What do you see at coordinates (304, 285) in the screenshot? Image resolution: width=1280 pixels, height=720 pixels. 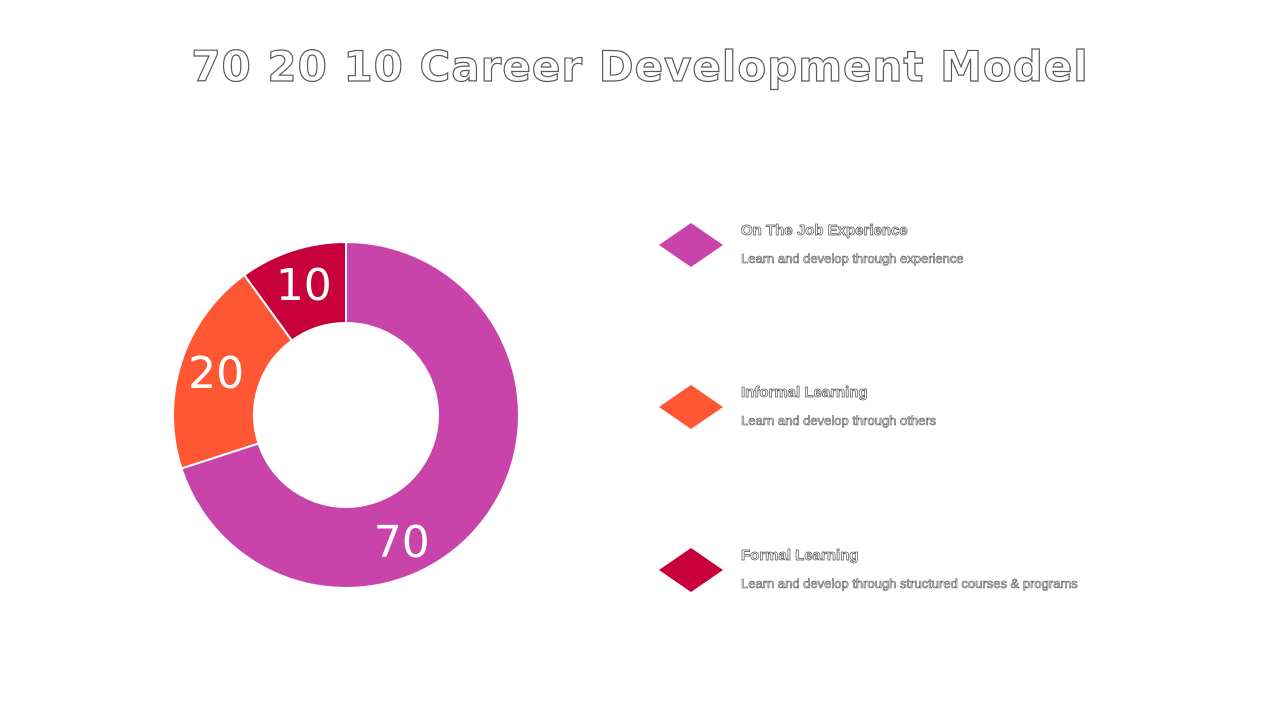 I see `slice-data-label: 10` at bounding box center [304, 285].